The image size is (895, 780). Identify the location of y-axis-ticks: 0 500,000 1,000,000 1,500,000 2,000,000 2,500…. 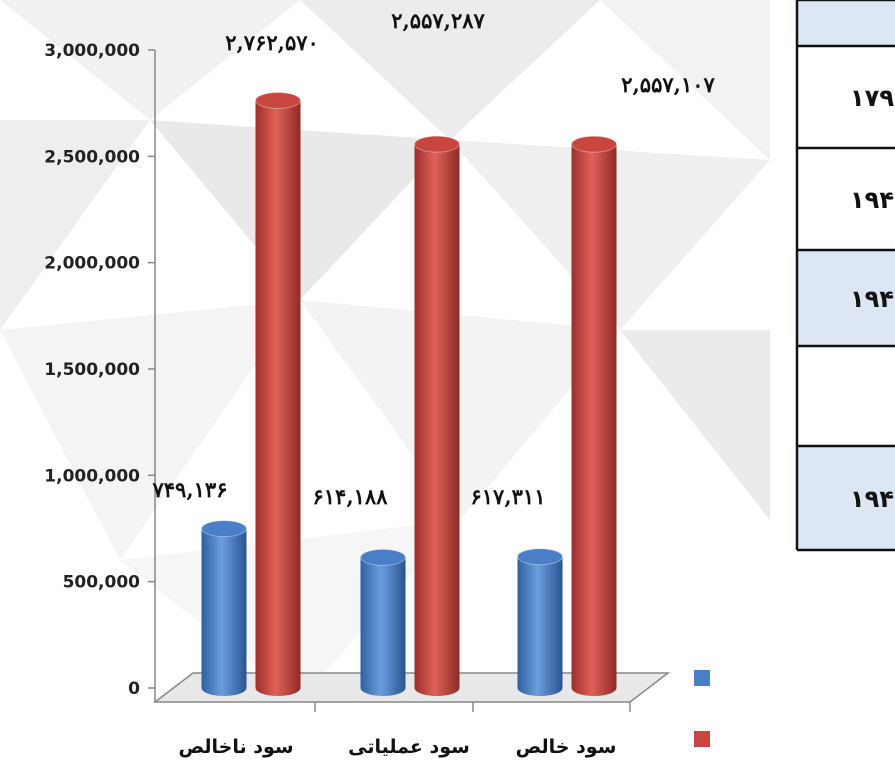
(99, 370).